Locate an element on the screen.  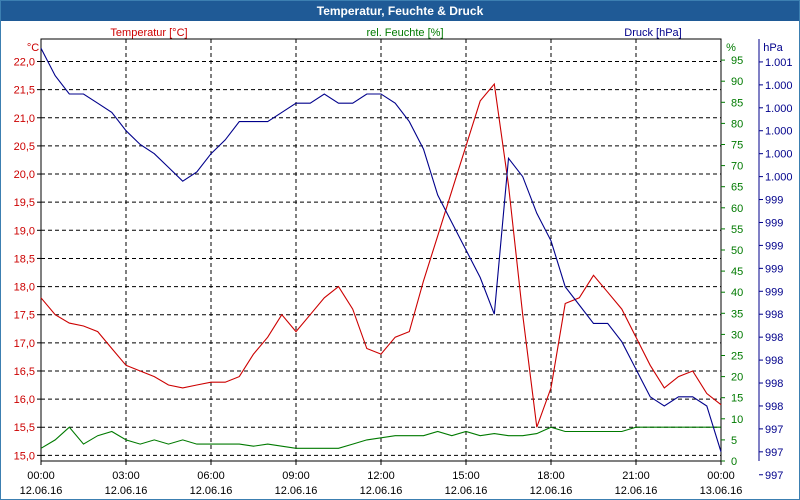
x-tick-time: 06:00 is located at coordinates (211, 476).